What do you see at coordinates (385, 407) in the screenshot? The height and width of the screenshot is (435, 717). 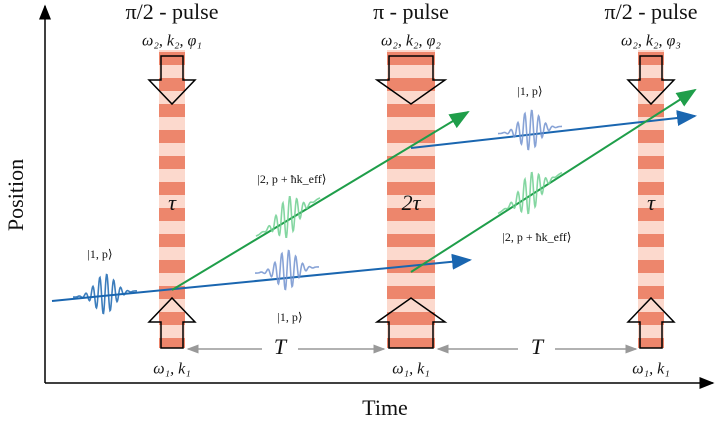 I see `x-axis-label: Time` at bounding box center [385, 407].